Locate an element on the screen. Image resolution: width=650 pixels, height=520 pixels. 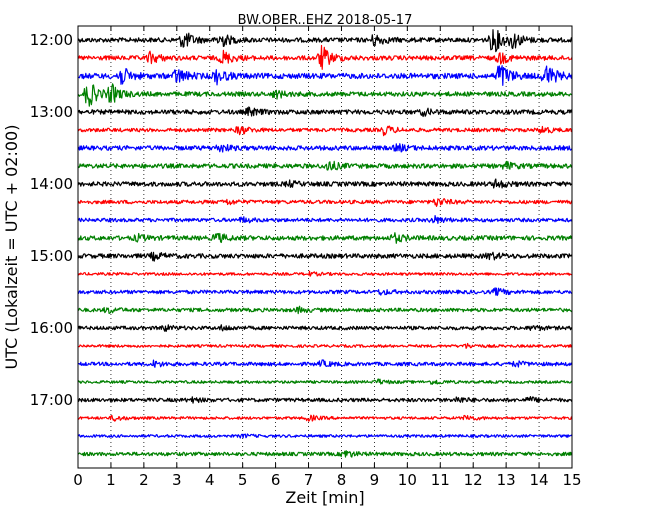
x-tick-label: 15 is located at coordinates (571, 480).